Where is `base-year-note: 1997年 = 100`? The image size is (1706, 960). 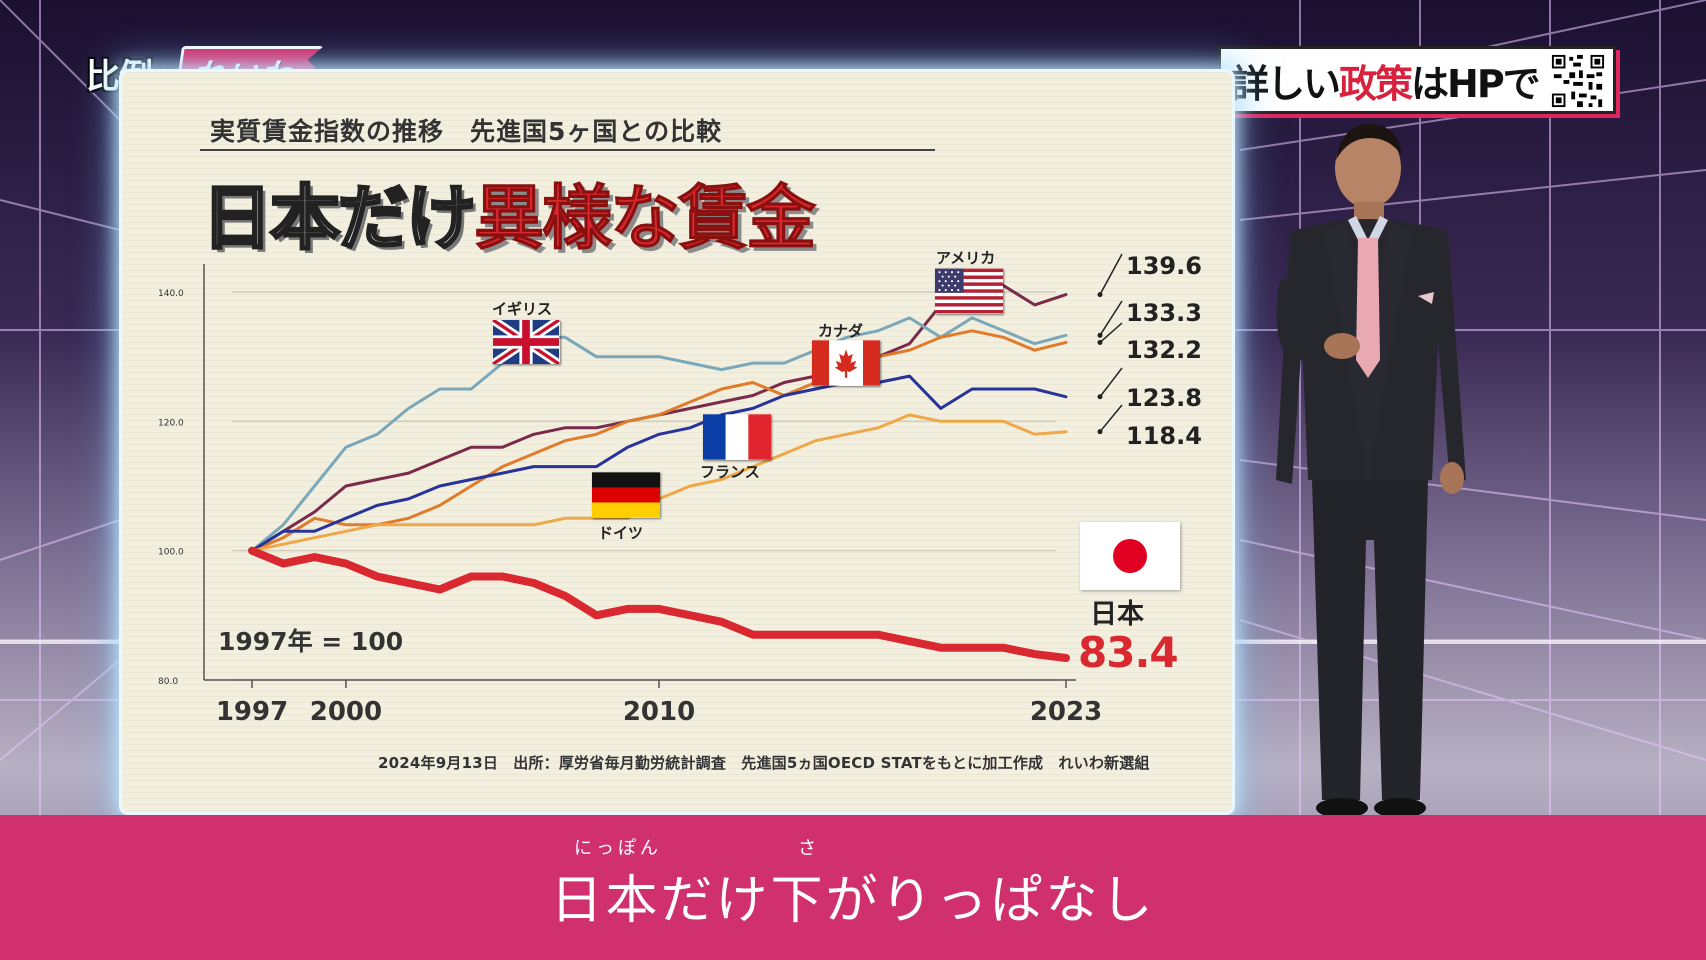
base-year-note: 1997年 = 100 is located at coordinates (311, 641).